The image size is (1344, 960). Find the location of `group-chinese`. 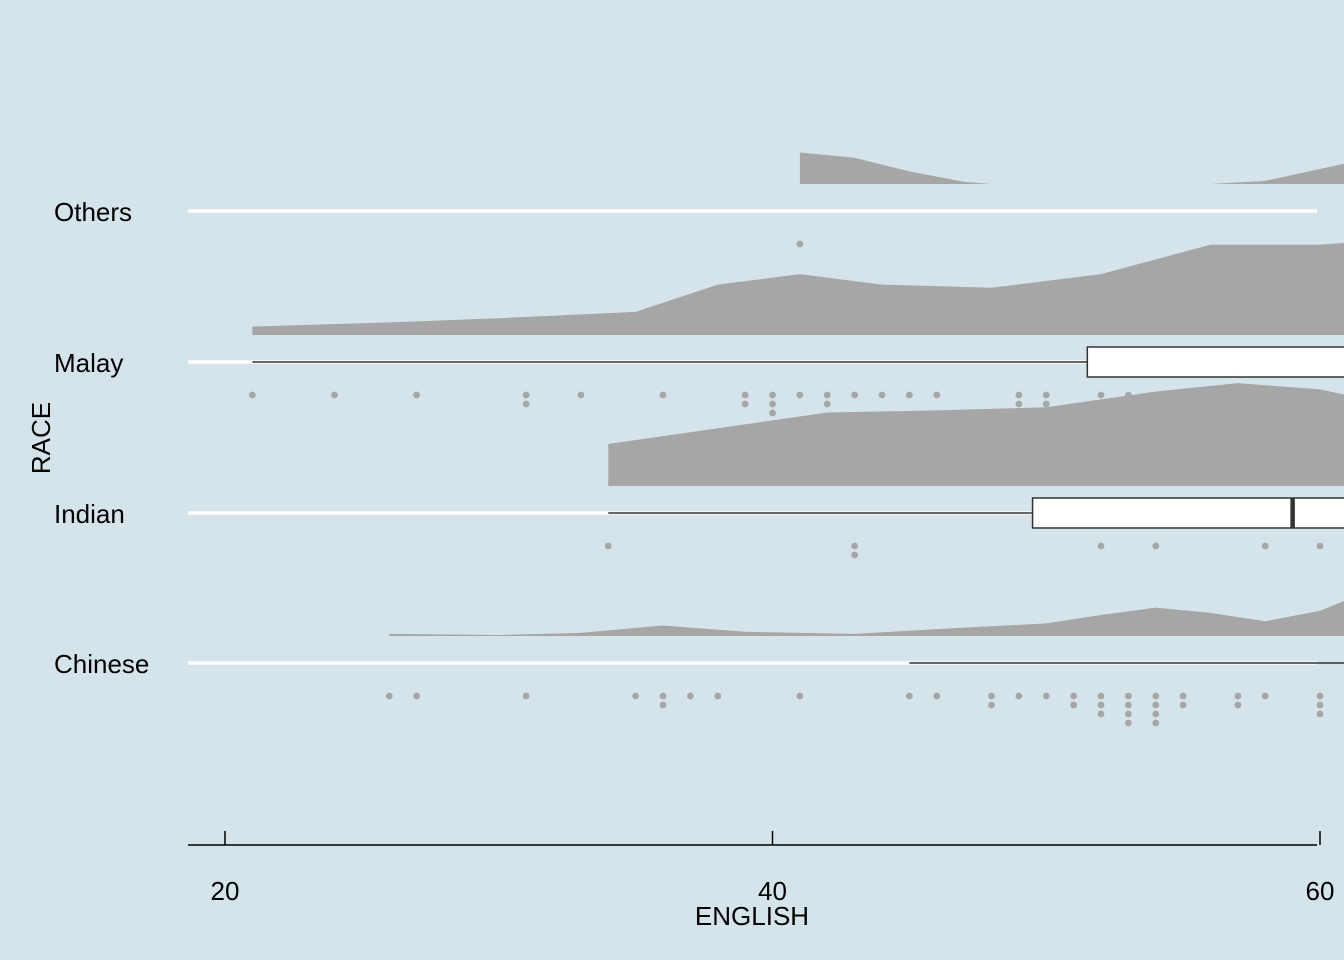

group-chinese is located at coordinates (864, 667).